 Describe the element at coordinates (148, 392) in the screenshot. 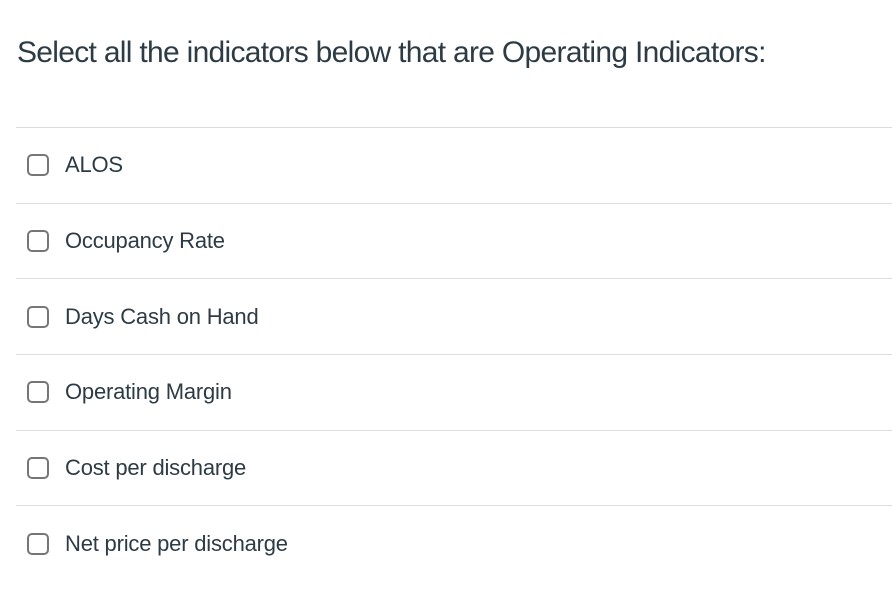

I see `option-label: Operating Margin` at that location.